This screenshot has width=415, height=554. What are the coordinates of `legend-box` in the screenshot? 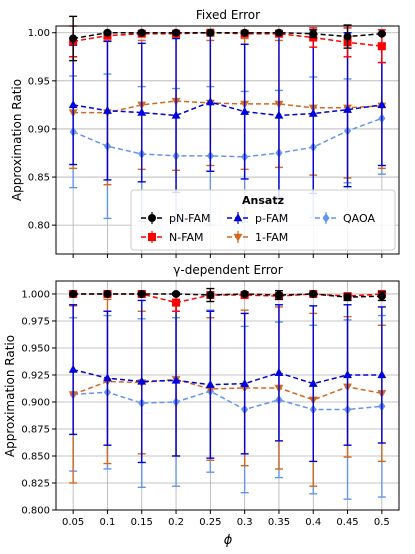 It's located at (263, 220).